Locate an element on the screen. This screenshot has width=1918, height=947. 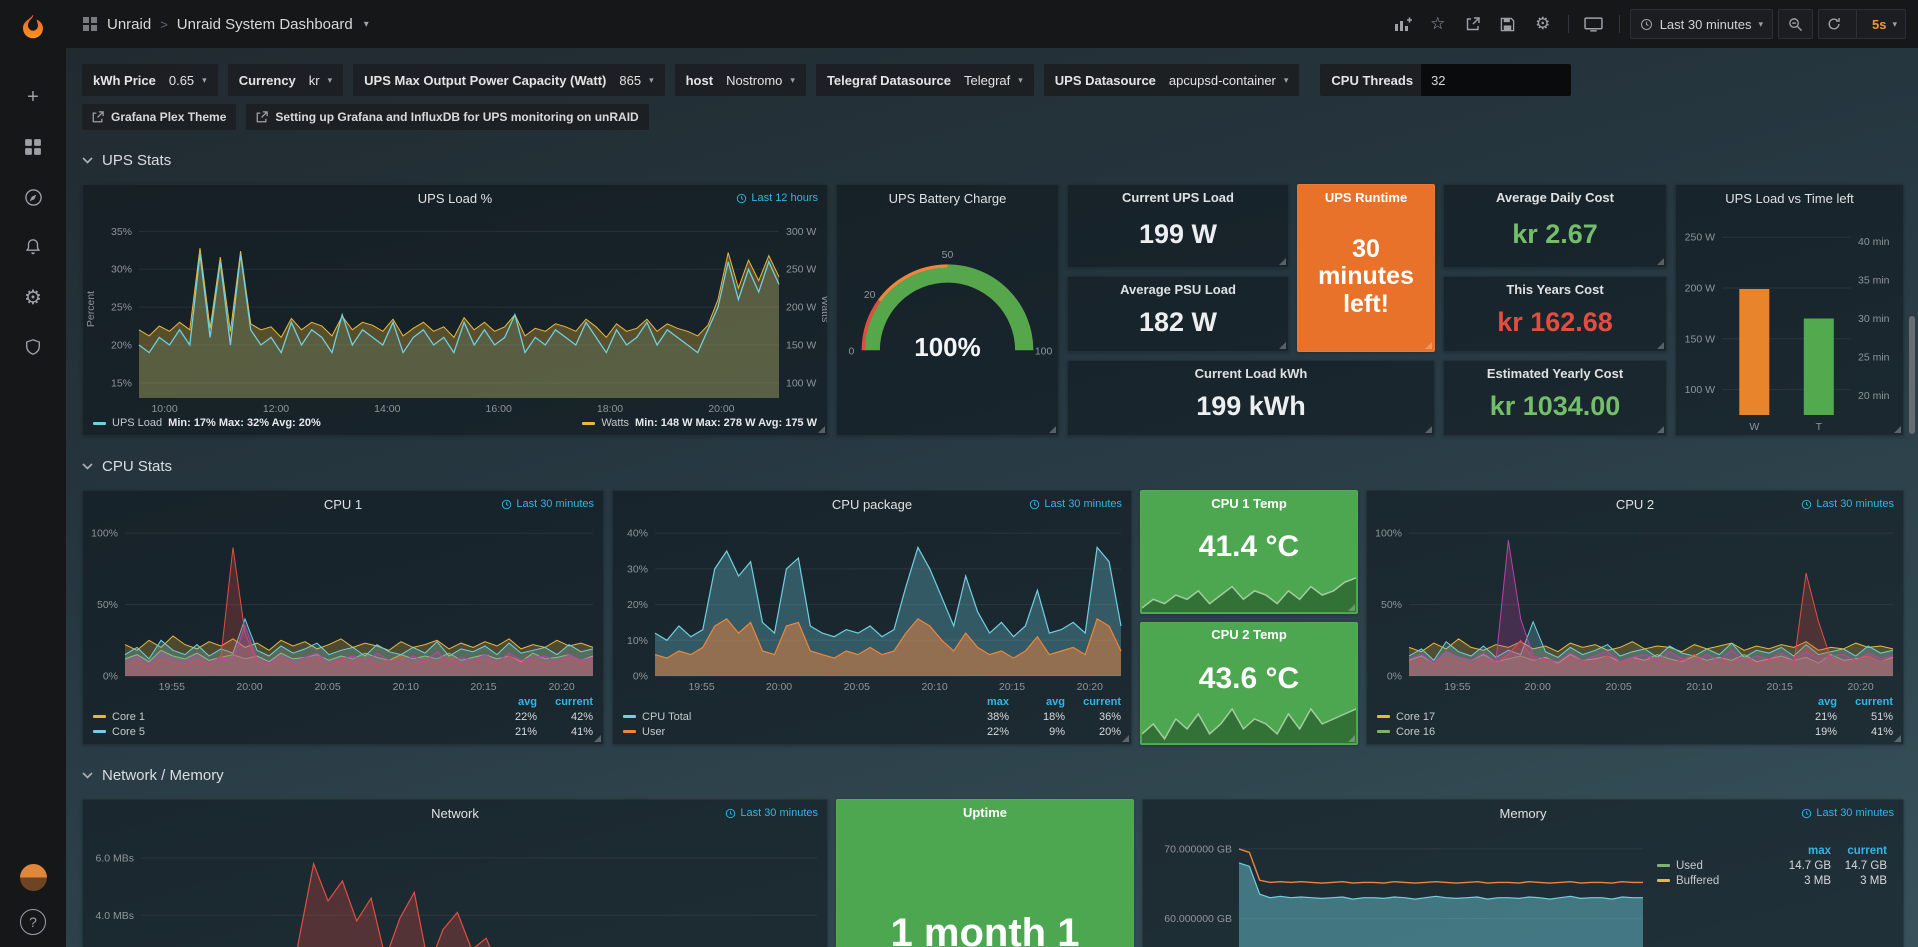
breadcrumb-title: Unraid System Dashboard is located at coordinates (264, 24).